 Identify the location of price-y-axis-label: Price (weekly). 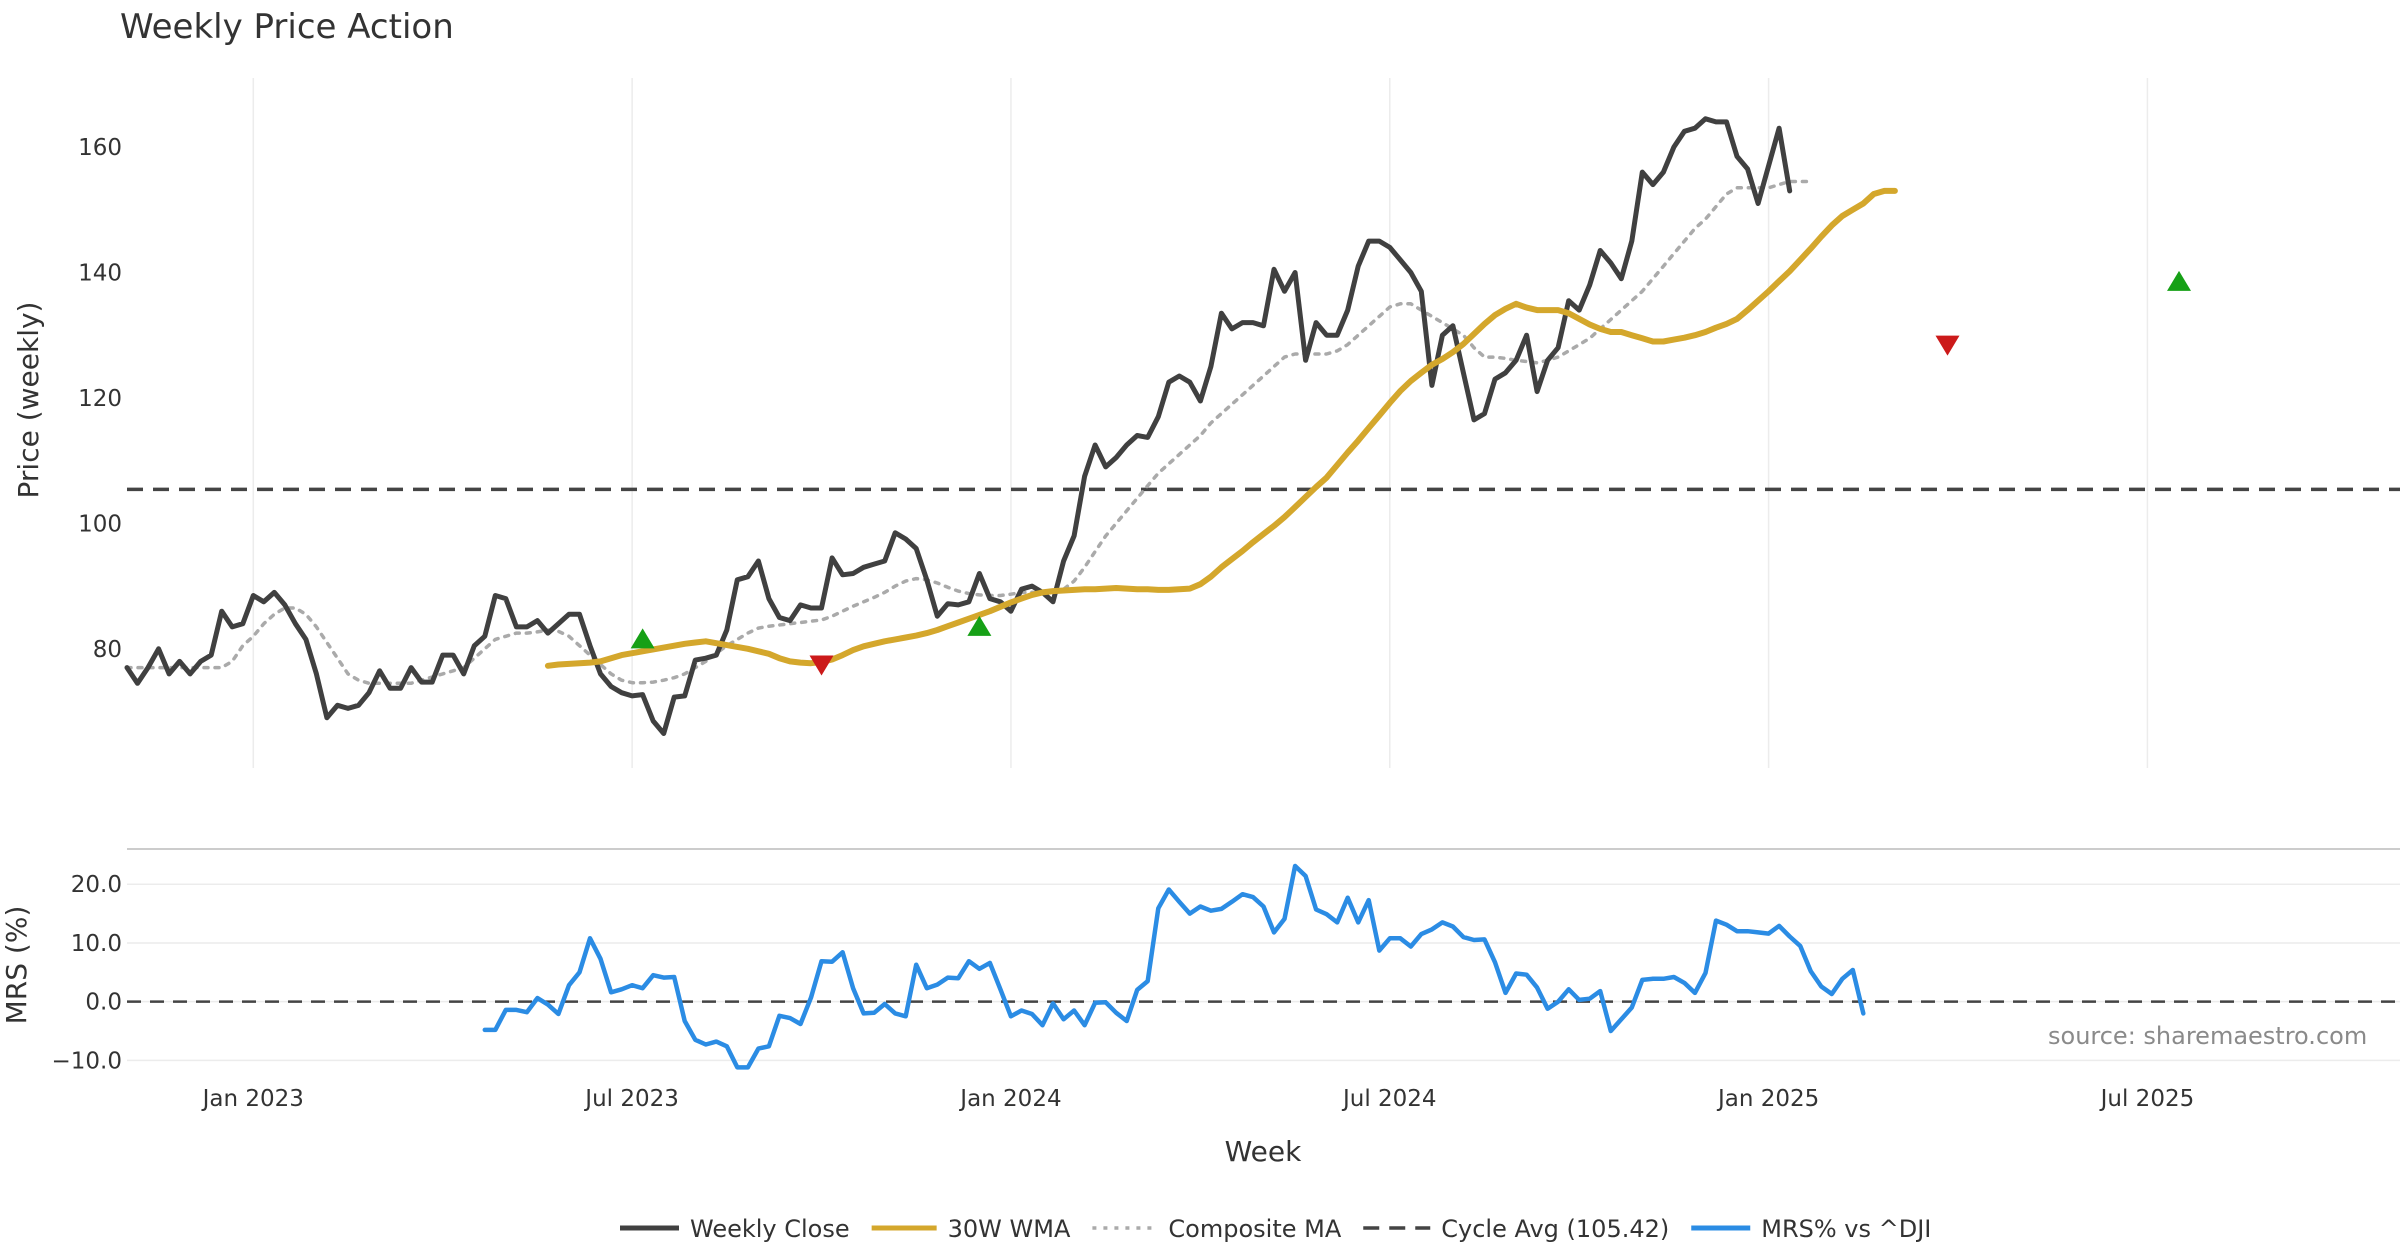
(28, 400).